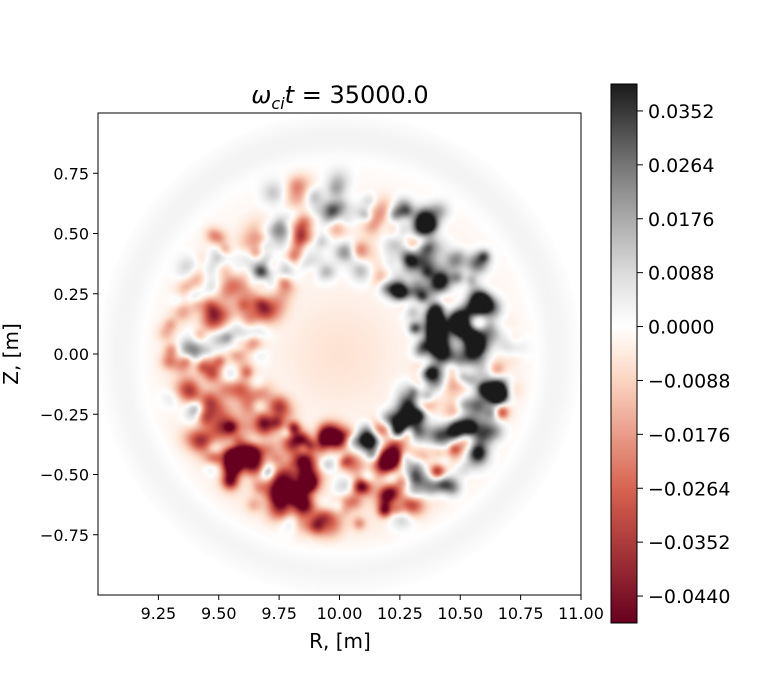 This screenshot has width=780, height=700. I want to click on title-t: t, so click(290, 95).